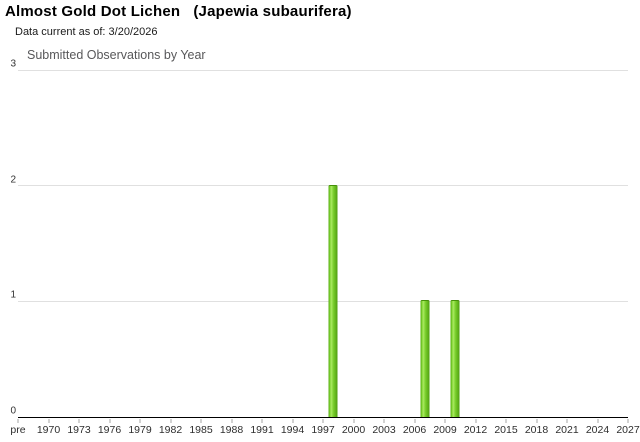 The image size is (640, 442). Describe the element at coordinates (536, 430) in the screenshot. I see `x-axis-tick-label: 2018` at that location.